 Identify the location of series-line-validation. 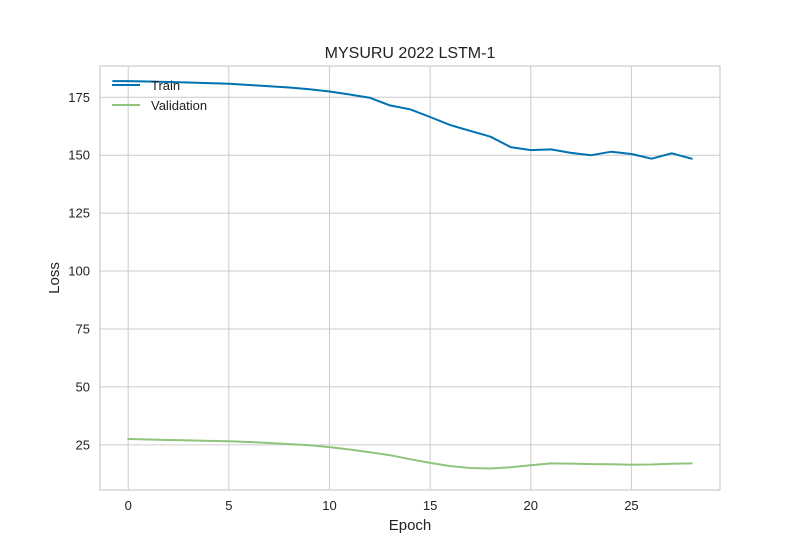
(410, 454).